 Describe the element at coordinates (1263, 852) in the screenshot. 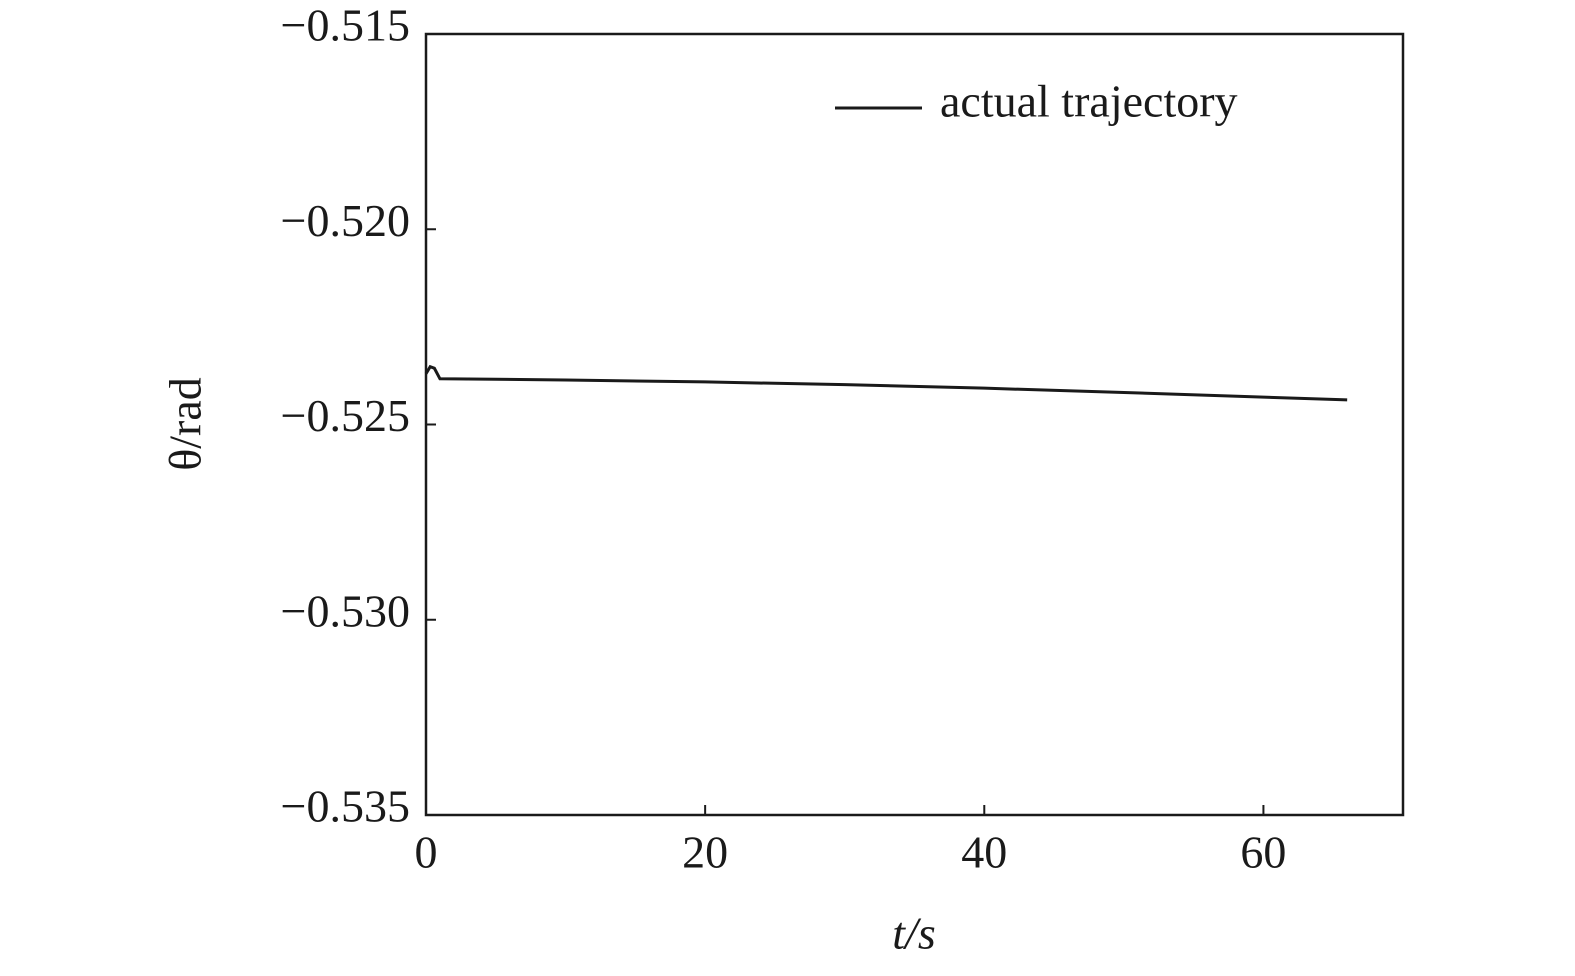

I see `x-tick-label: 60` at that location.